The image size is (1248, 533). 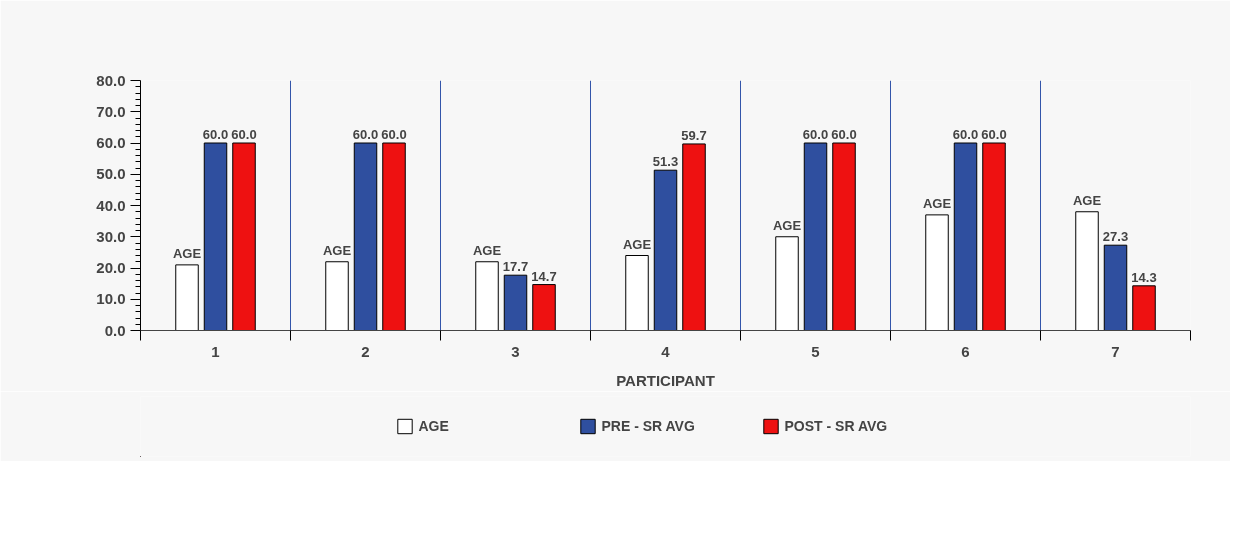 What do you see at coordinates (648, 426) in the screenshot?
I see `legend-label: PRE - SR AVG` at bounding box center [648, 426].